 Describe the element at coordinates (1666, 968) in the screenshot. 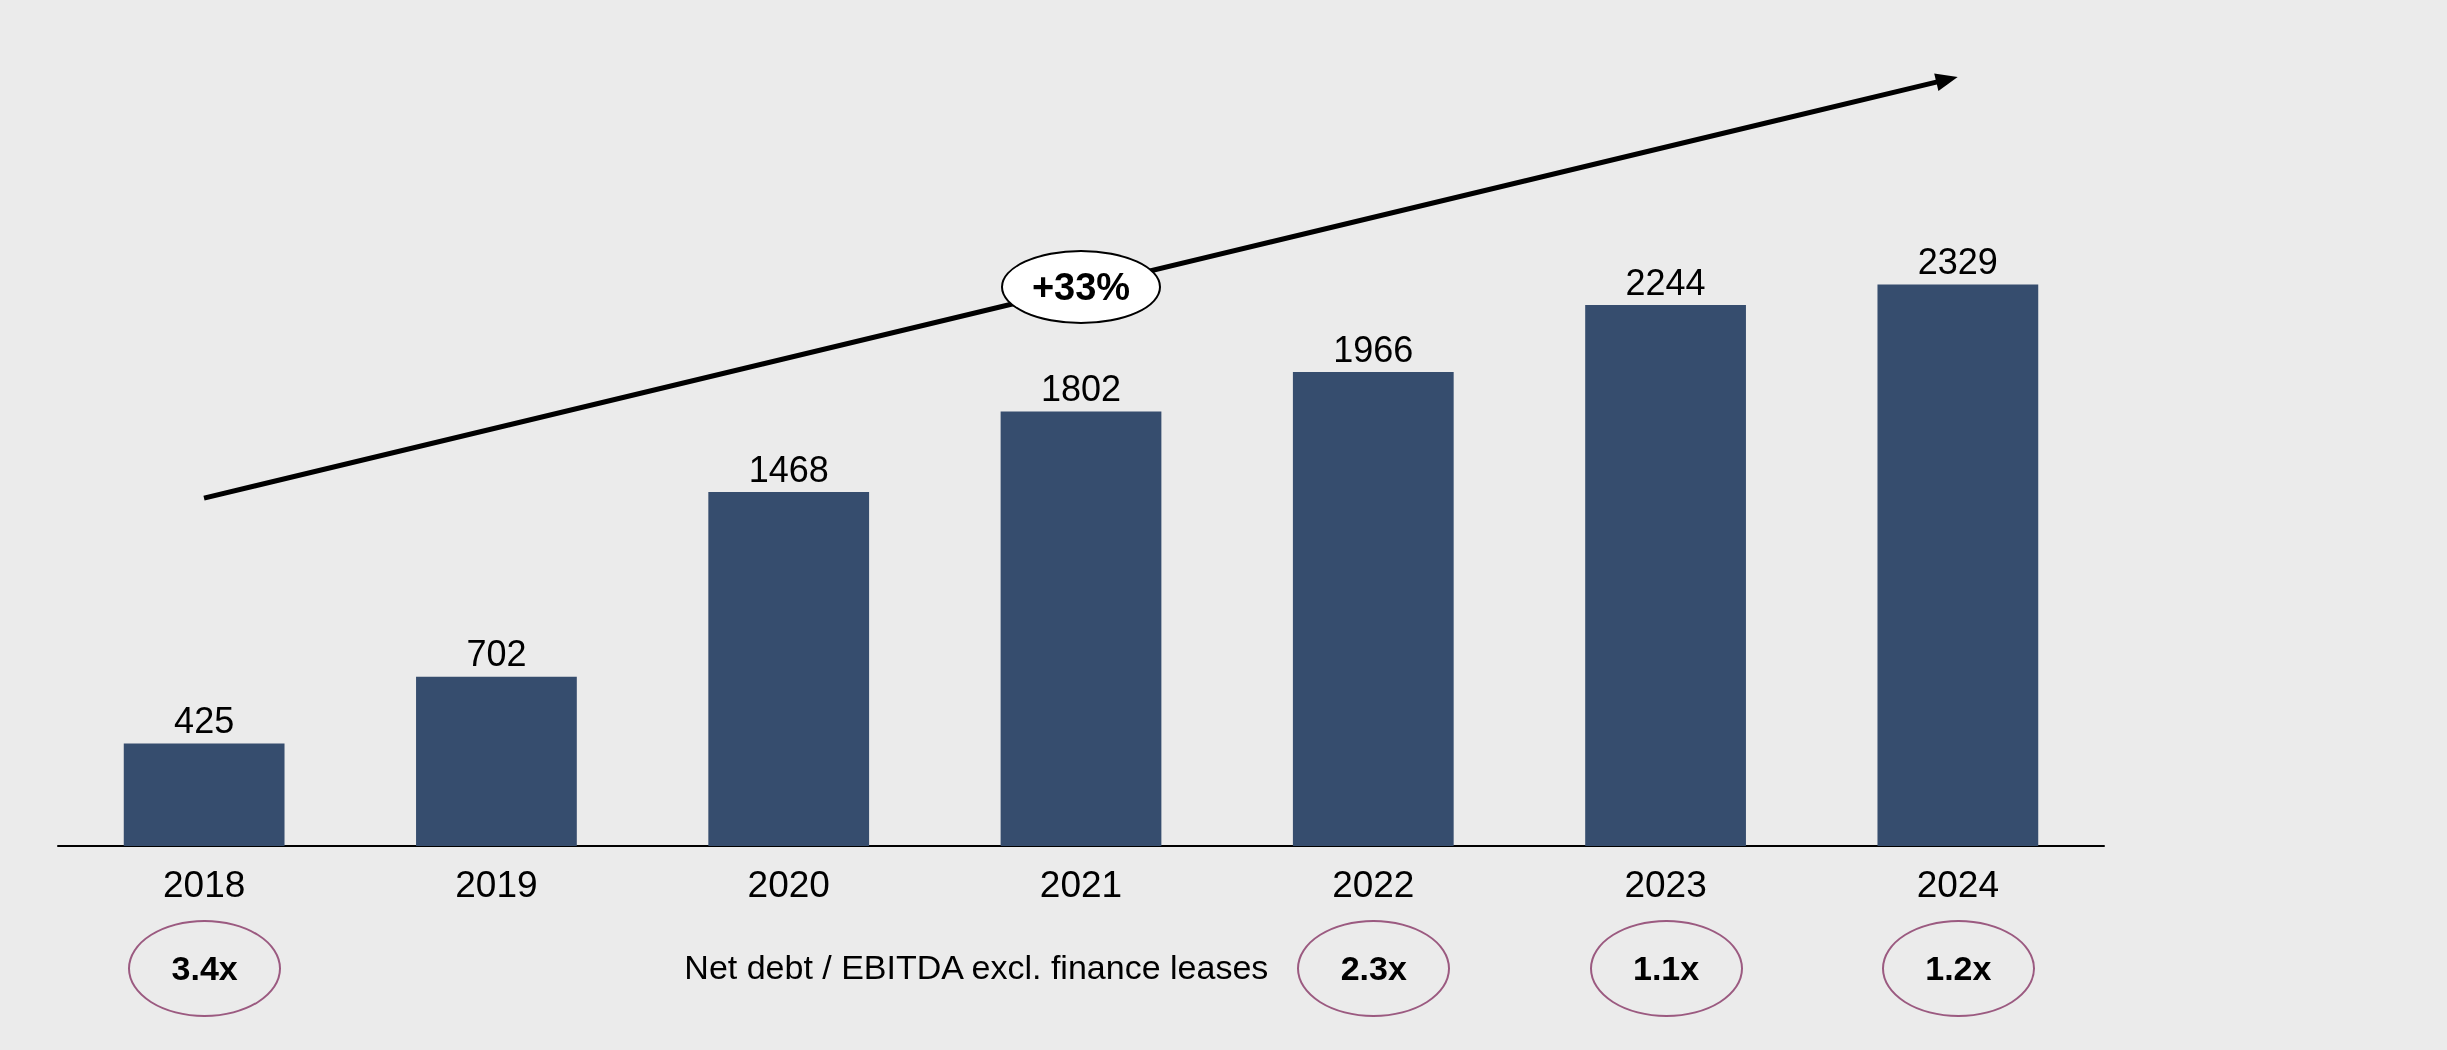

I see `text: 1.1x` at that location.